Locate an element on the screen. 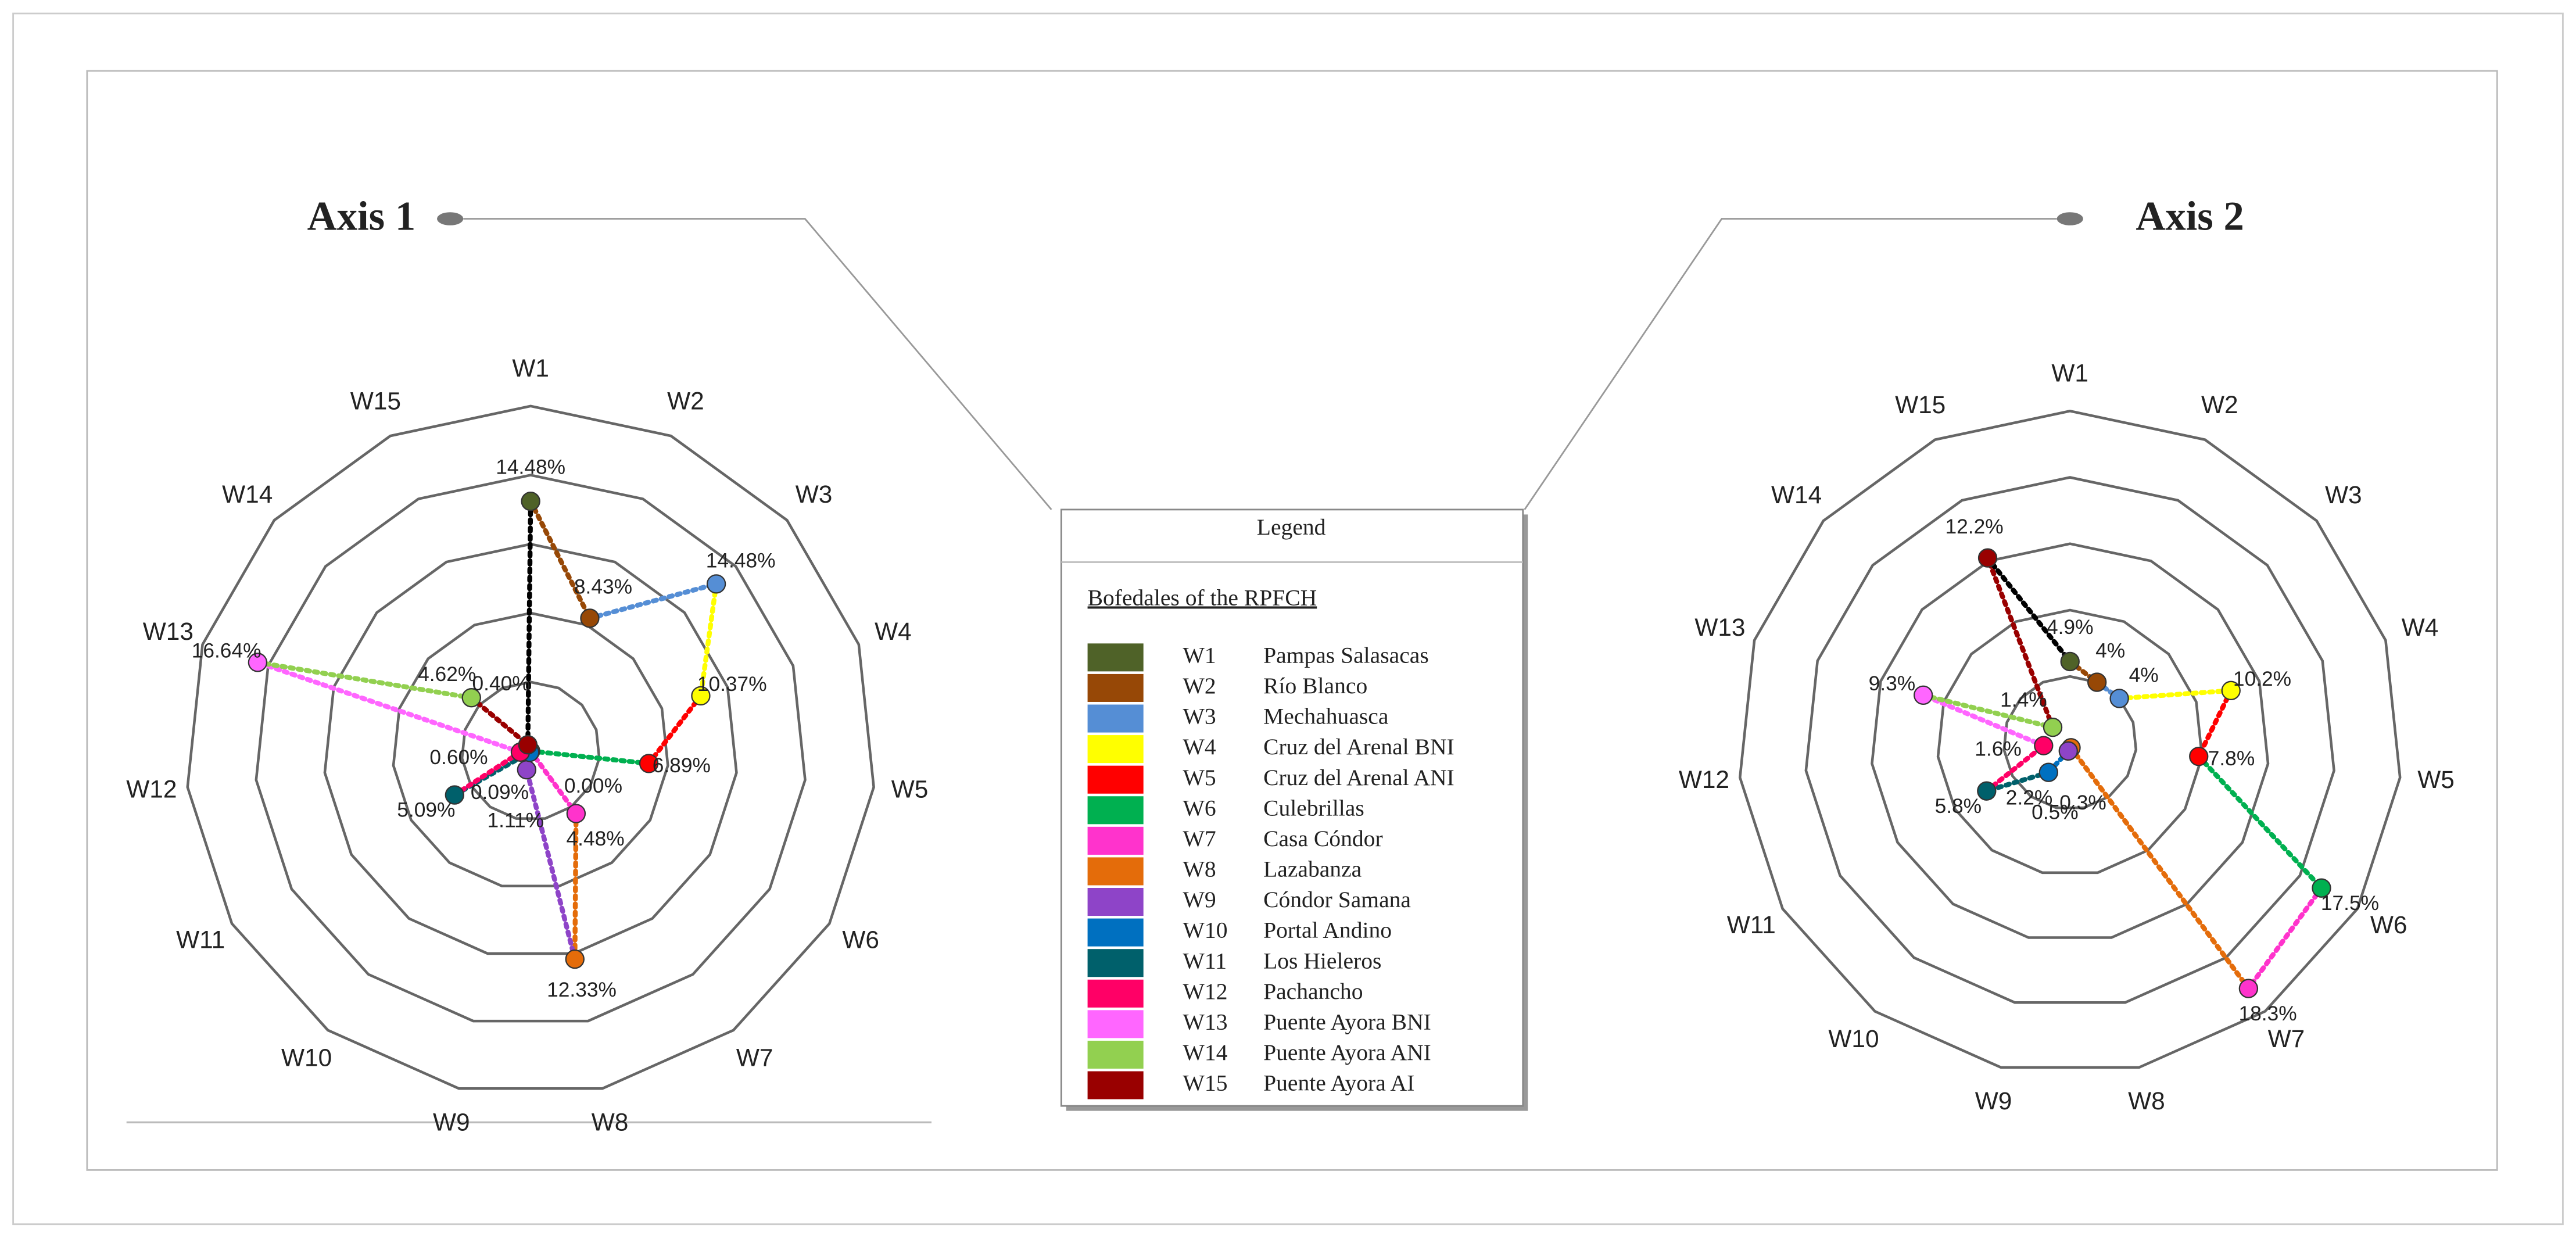 The width and height of the screenshot is (2576, 1236). value-label: 18.3% is located at coordinates (2268, 1013).